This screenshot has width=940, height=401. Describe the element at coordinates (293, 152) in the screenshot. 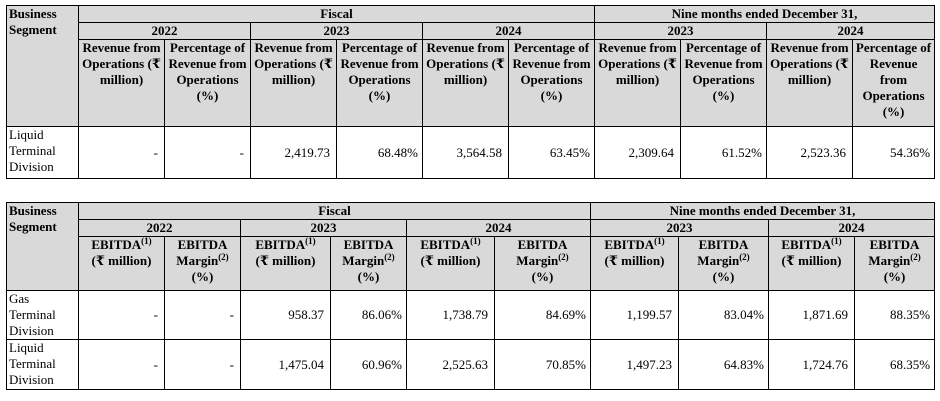

I see `cell-value: 2,419.73` at that location.